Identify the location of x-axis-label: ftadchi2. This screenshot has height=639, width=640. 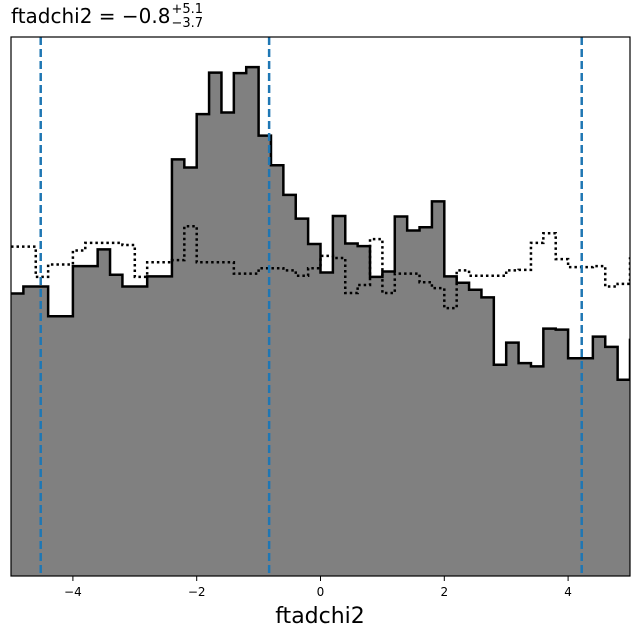
(320, 616).